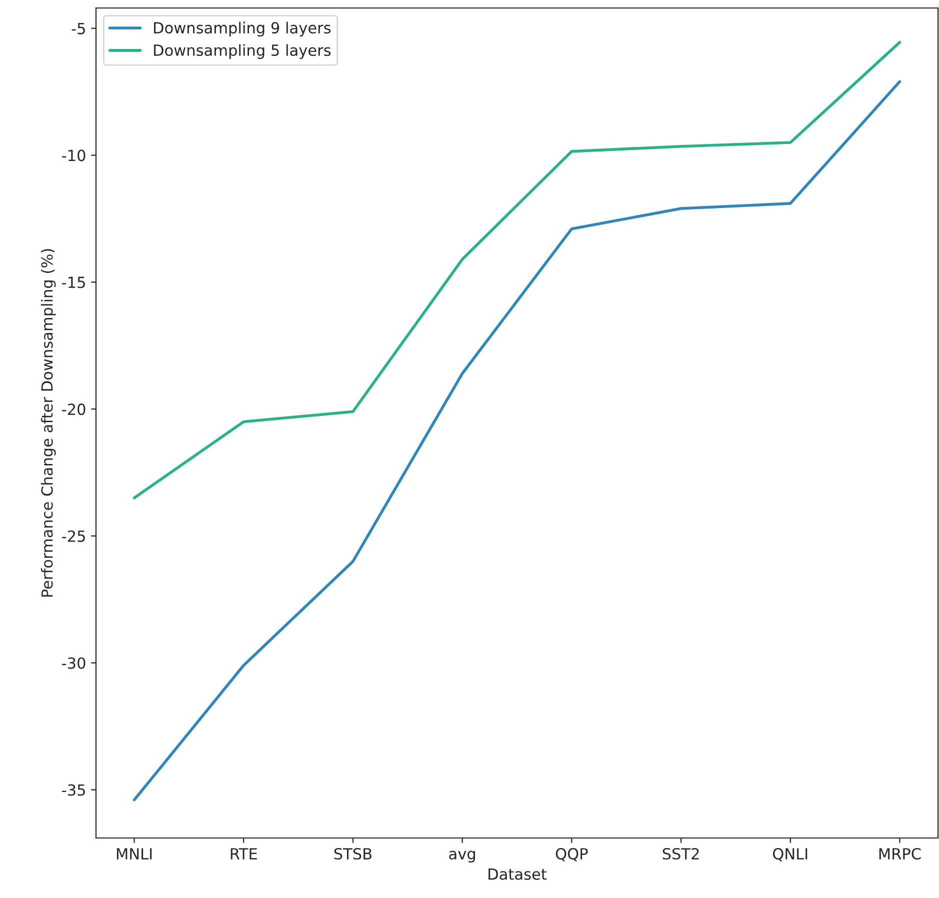 The width and height of the screenshot is (939, 898). What do you see at coordinates (900, 854) in the screenshot?
I see `x-tick-label: MRPC` at bounding box center [900, 854].